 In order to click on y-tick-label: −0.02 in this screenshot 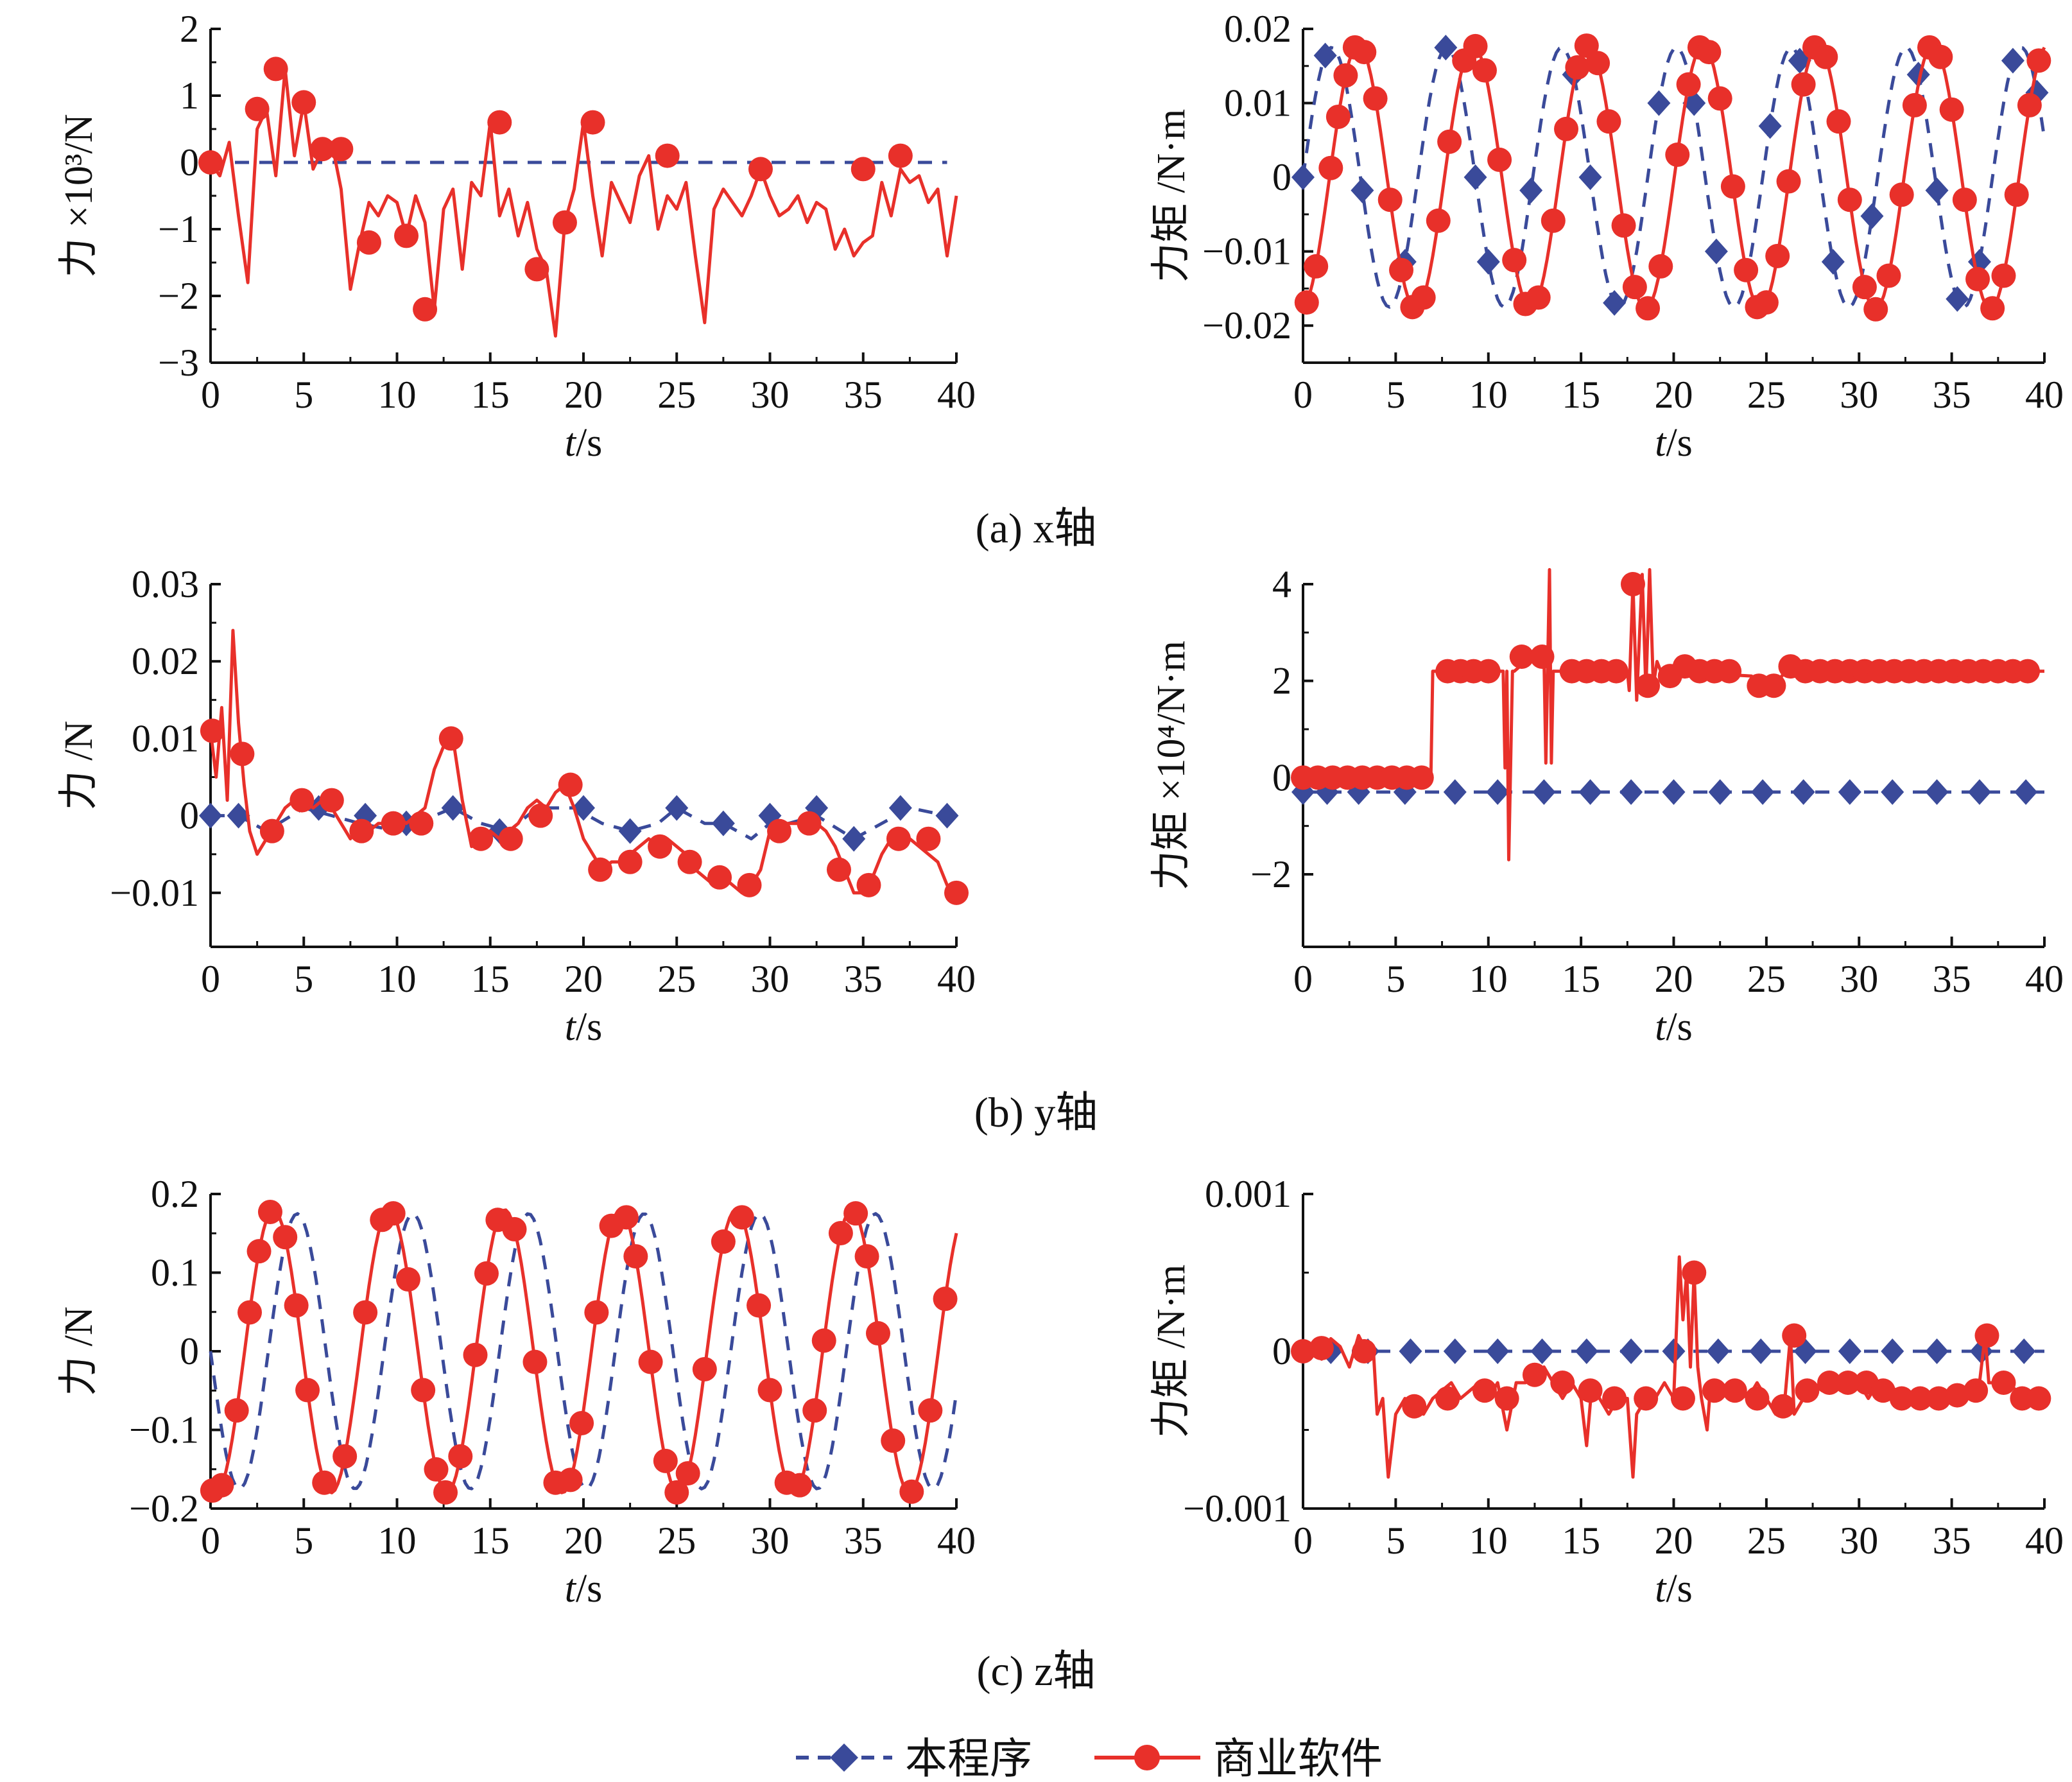, I will do `click(1247, 325)`.